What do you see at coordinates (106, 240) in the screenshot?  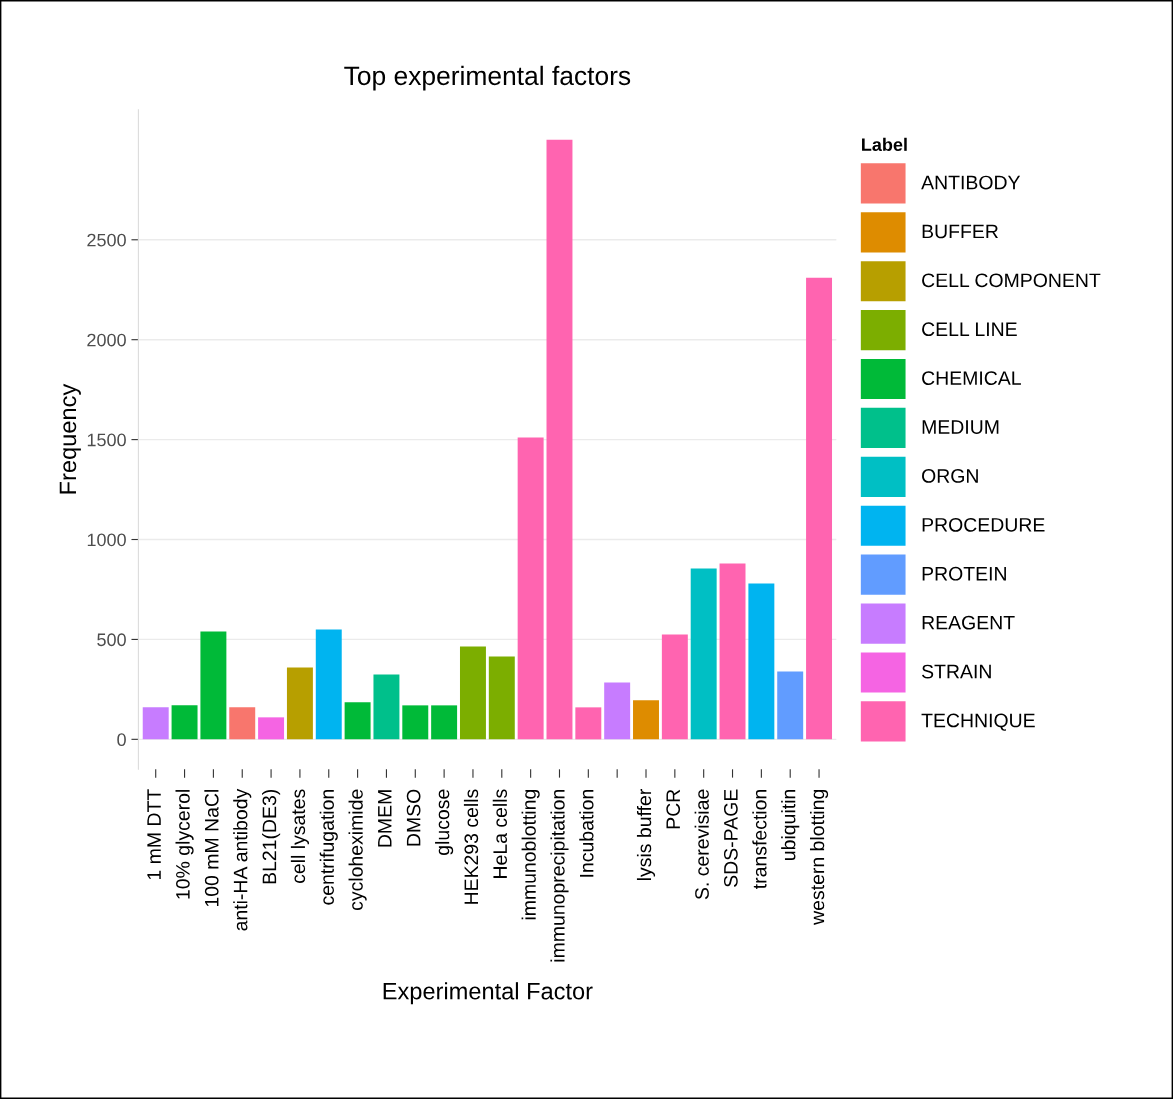 I see `y-tick-label: 2500` at bounding box center [106, 240].